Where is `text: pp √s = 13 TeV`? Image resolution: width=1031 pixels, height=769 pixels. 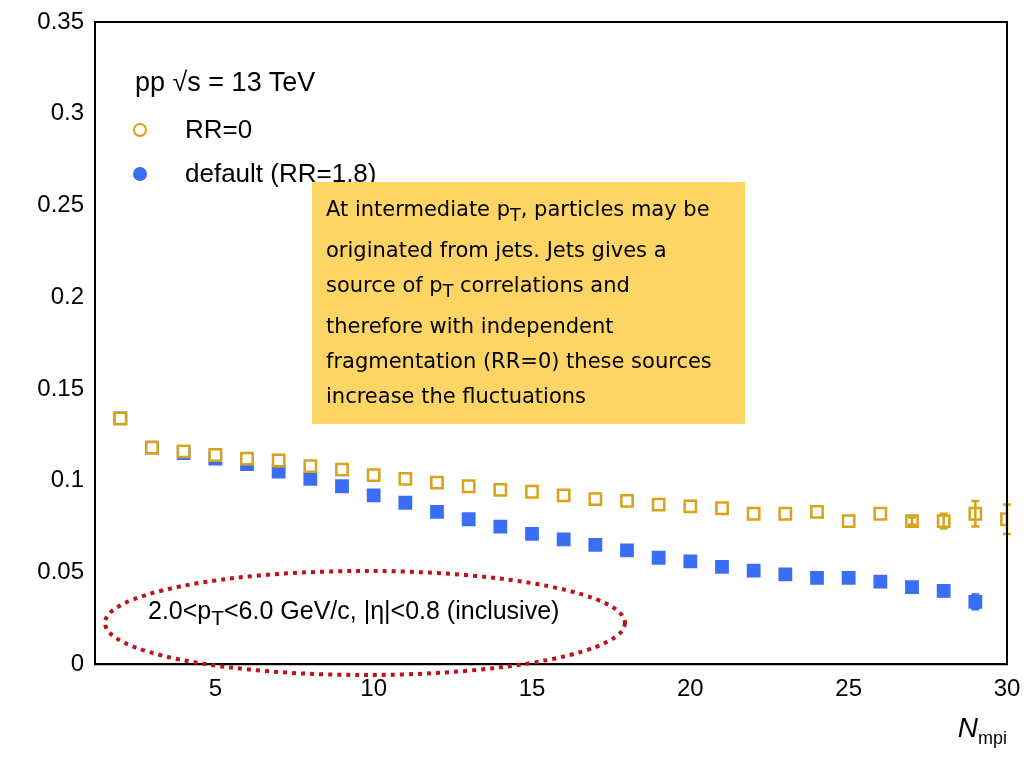
text: pp √s = 13 TeV is located at coordinates (225, 82).